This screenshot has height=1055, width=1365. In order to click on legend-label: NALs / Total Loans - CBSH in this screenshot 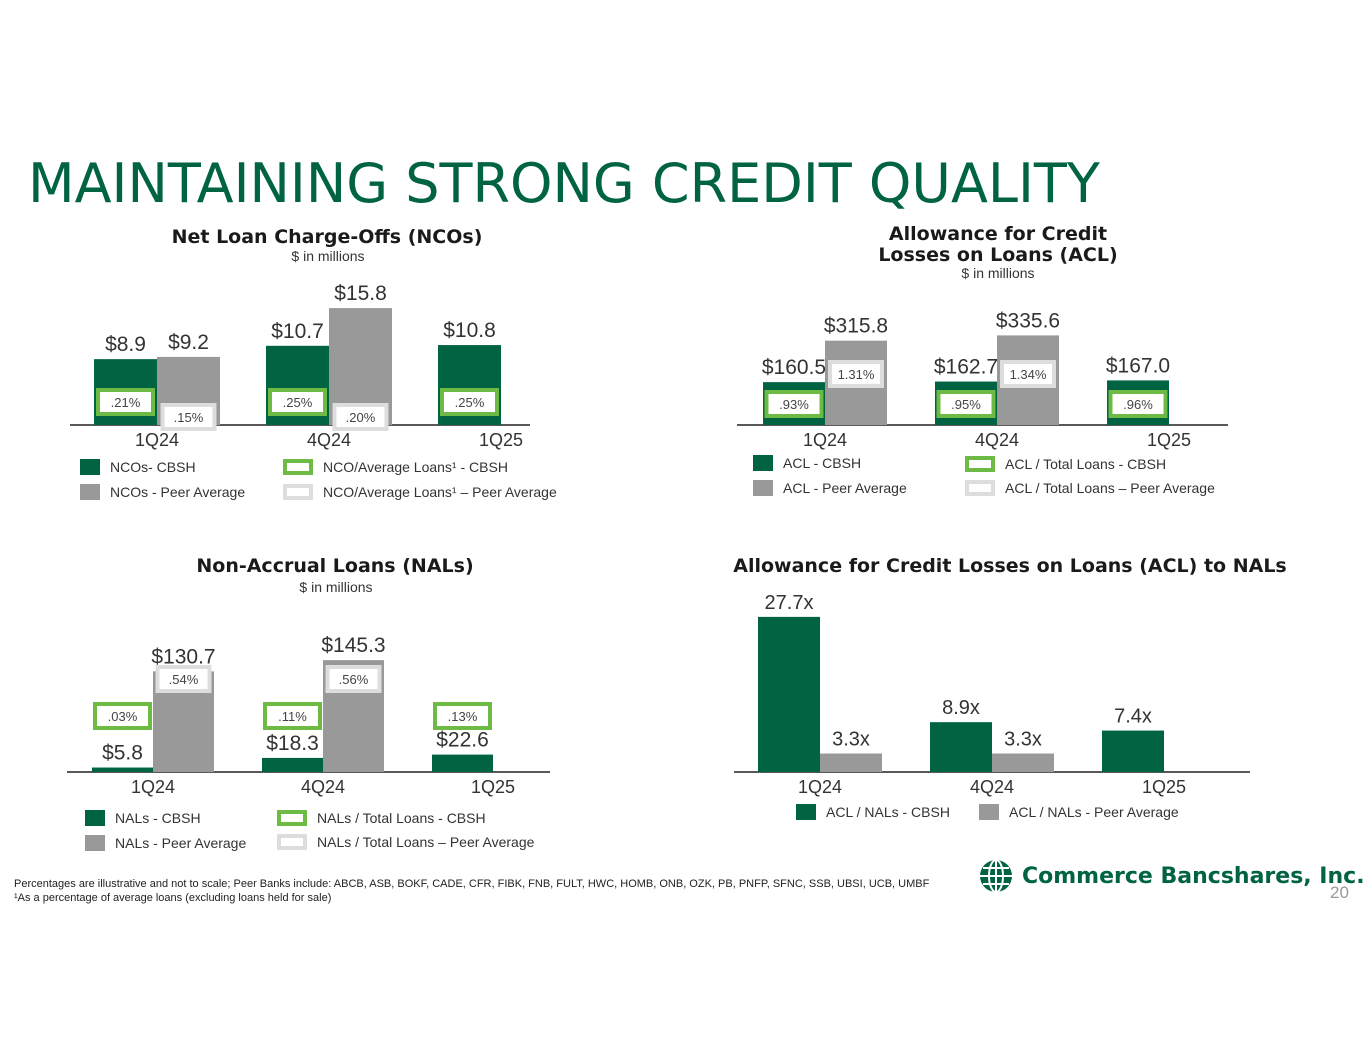, I will do `click(401, 818)`.